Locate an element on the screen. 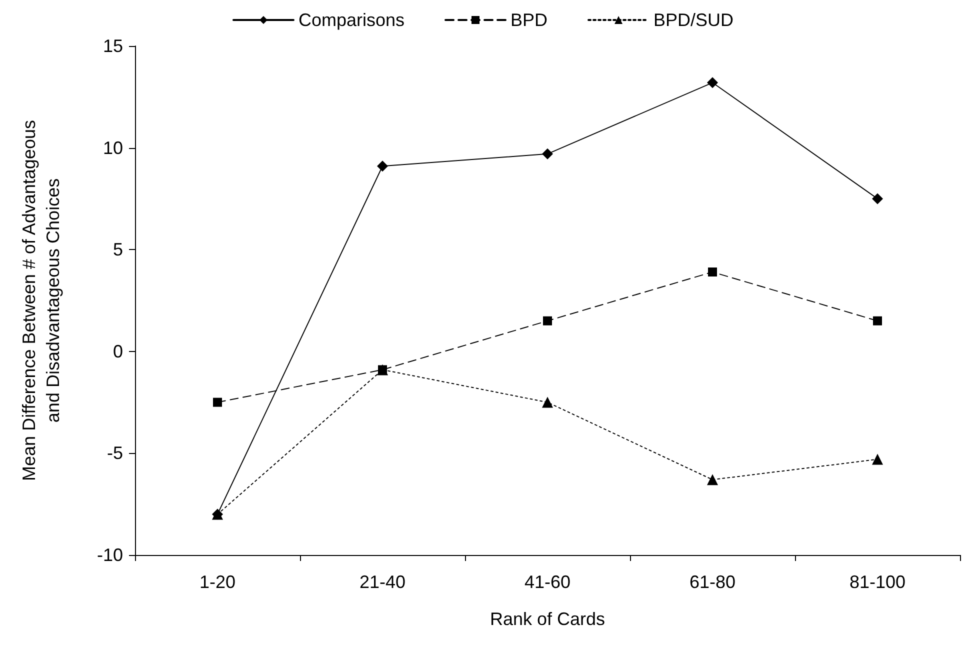 This screenshot has height=648, width=966. x-tick-label: 41-60 is located at coordinates (547, 582).